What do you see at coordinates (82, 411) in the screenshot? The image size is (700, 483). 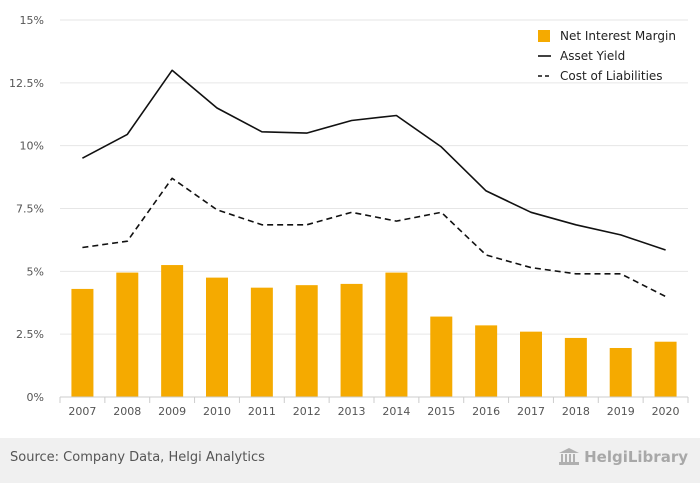 I see `x-tick-label: 2007` at bounding box center [82, 411].